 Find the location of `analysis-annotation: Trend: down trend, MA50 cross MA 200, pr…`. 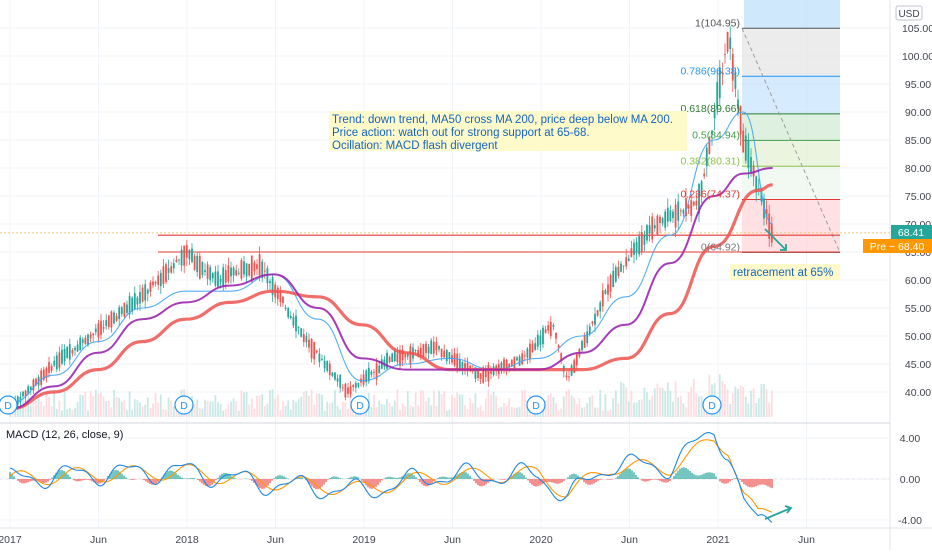

analysis-annotation: Trend: down trend, MA50 cross MA 200, pr… is located at coordinates (508, 131).